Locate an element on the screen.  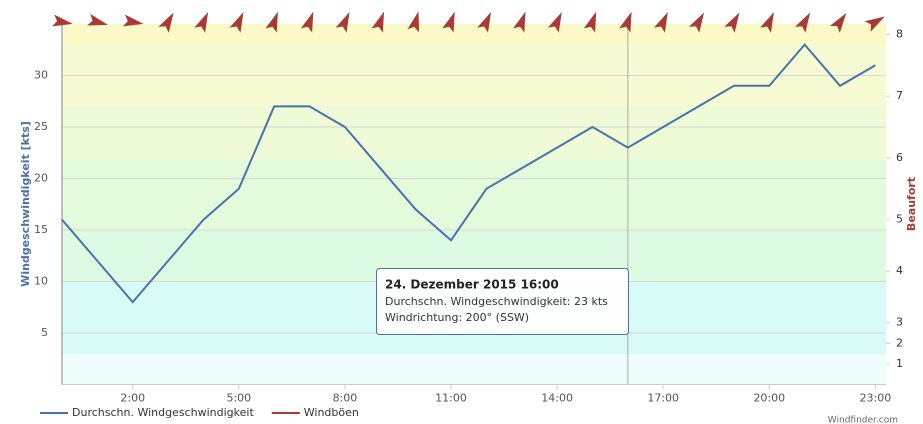
y-tick-label: 20 is located at coordinates (41, 178).